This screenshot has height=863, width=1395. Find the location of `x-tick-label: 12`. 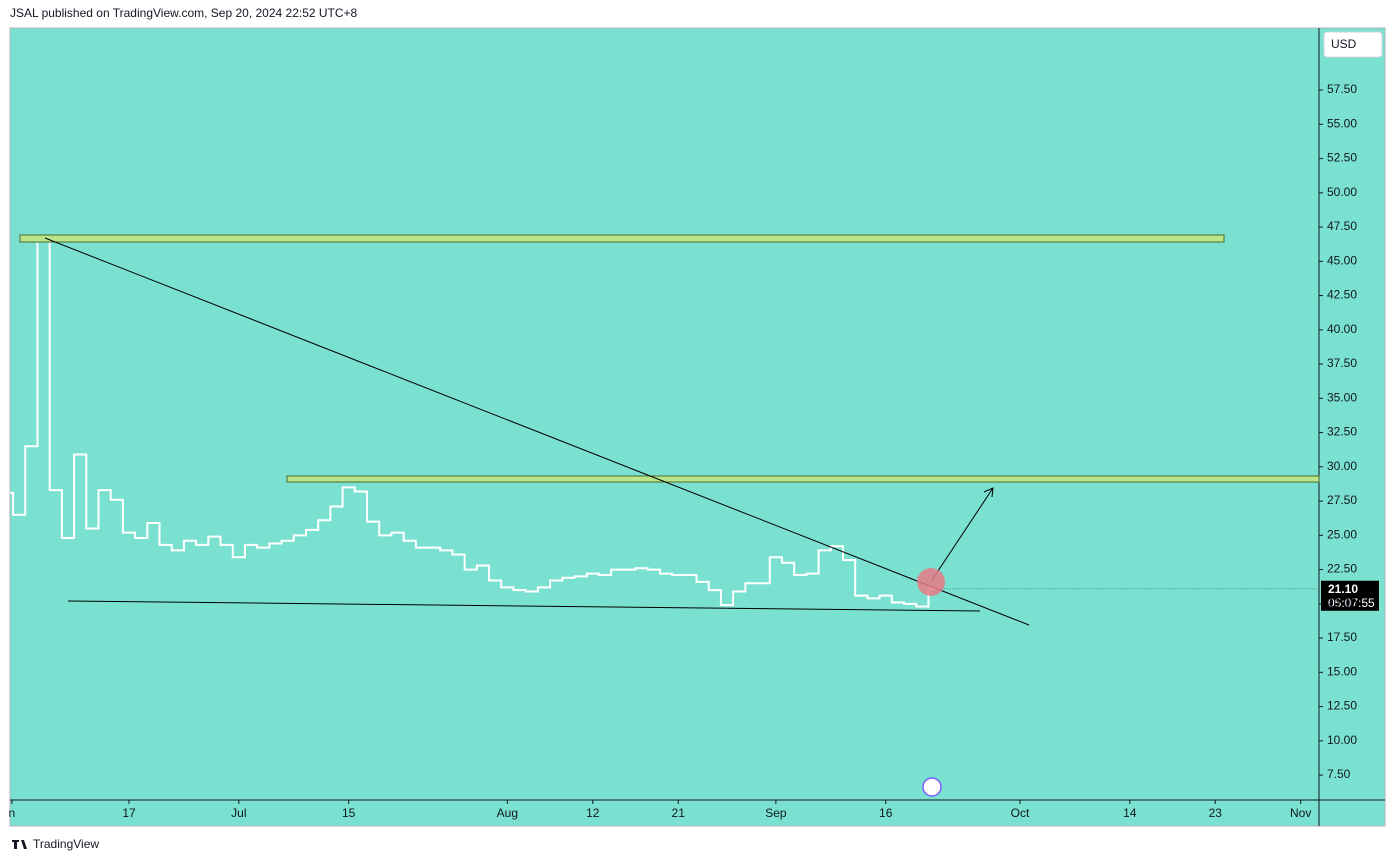

x-tick-label: 12 is located at coordinates (593, 813).